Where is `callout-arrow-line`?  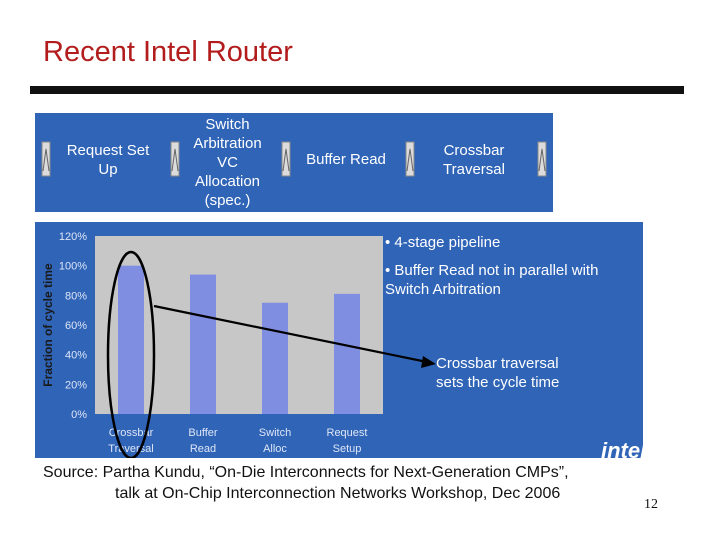 callout-arrow-line is located at coordinates (290, 334).